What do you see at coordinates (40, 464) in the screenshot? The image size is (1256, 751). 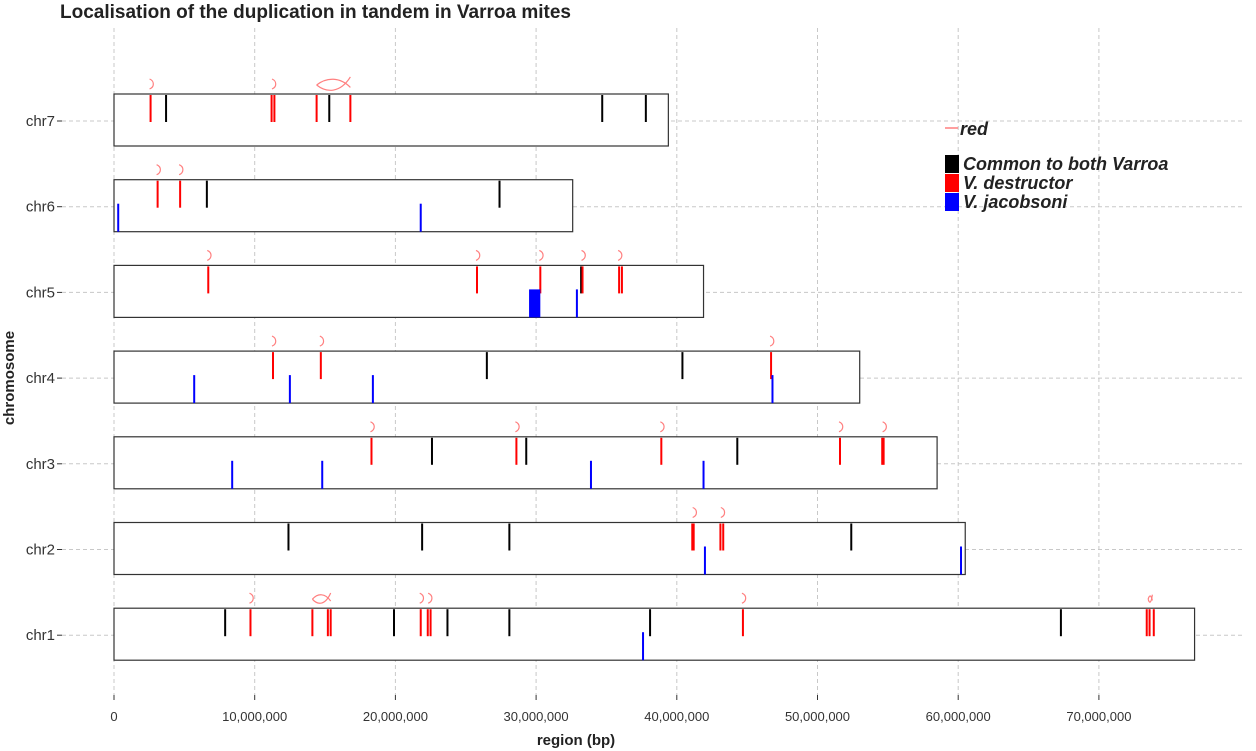 I see `y-tick-label: chr3` at bounding box center [40, 464].